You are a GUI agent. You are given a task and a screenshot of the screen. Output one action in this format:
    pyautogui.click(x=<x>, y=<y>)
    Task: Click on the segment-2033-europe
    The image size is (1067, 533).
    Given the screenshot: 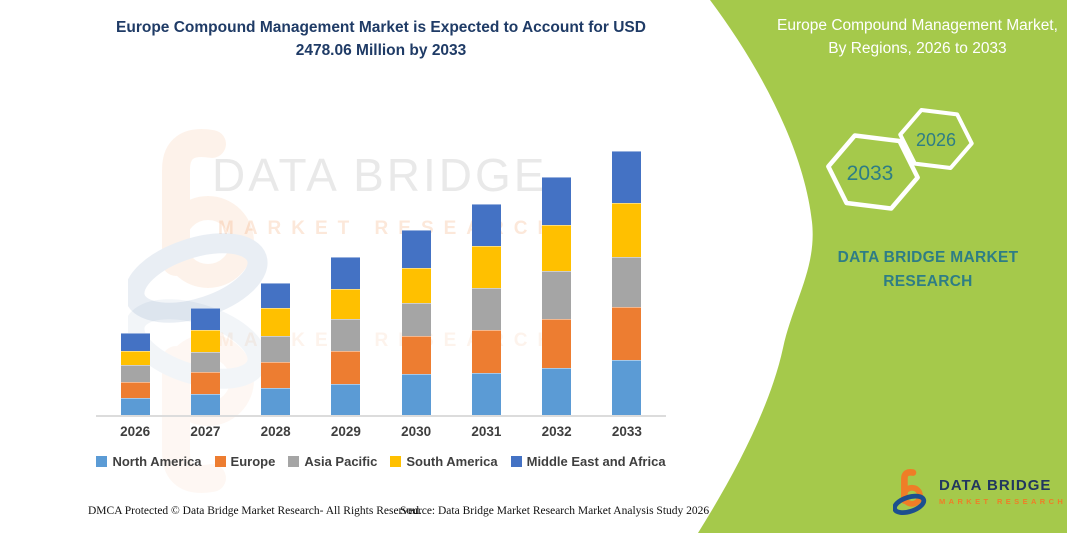 What is the action you would take?
    pyautogui.click(x=627, y=333)
    